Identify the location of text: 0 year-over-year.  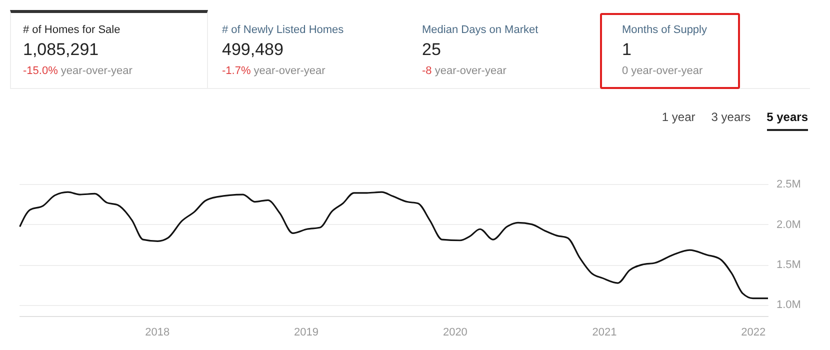
(663, 71).